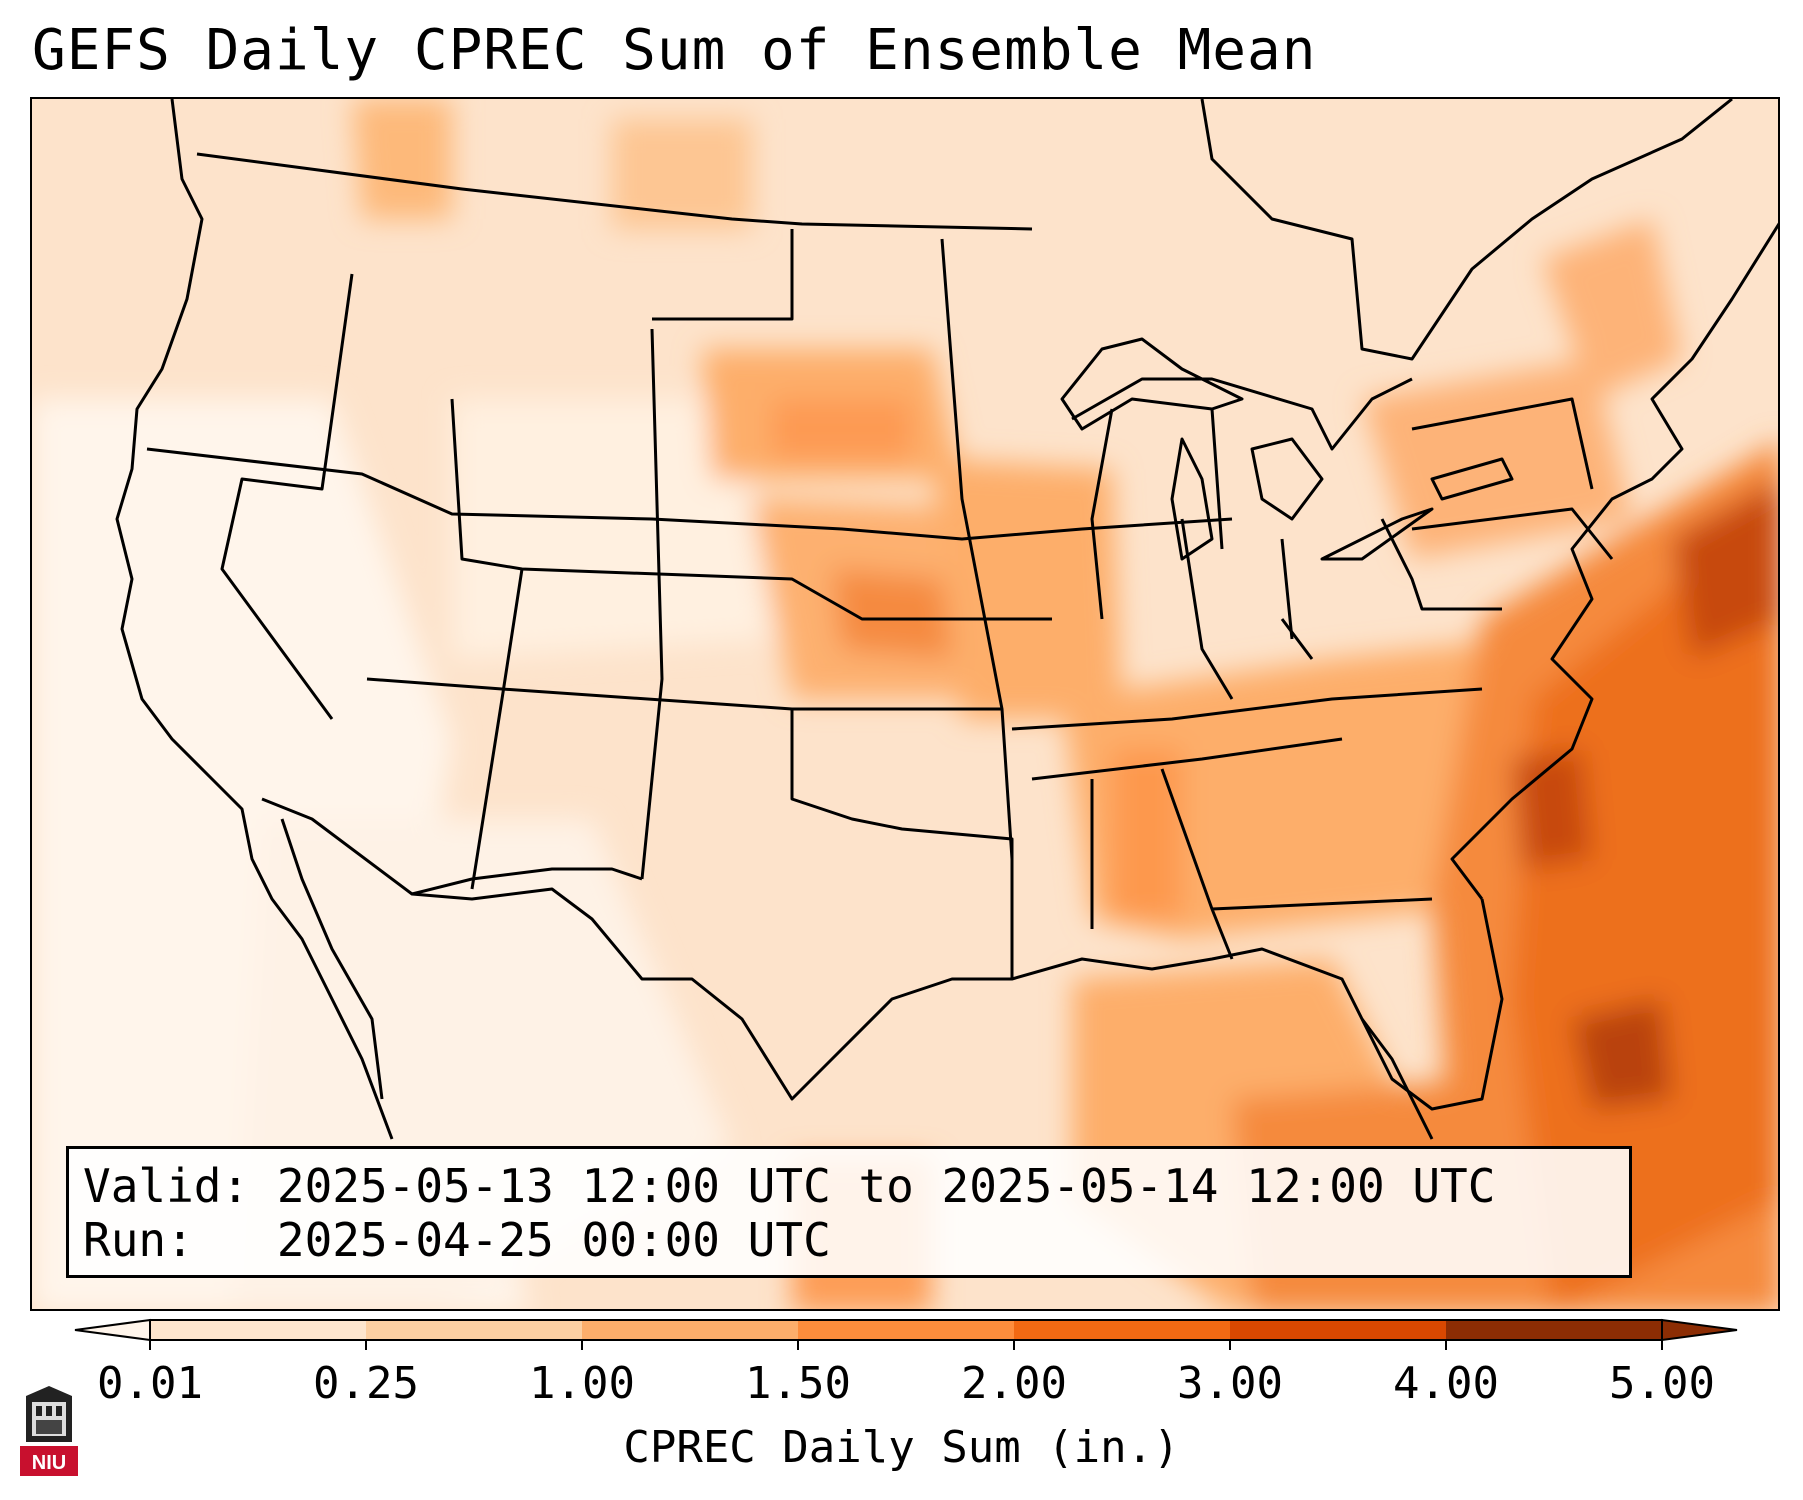  Describe the element at coordinates (138, 1240) in the screenshot. I see `run-label: Run:` at that location.